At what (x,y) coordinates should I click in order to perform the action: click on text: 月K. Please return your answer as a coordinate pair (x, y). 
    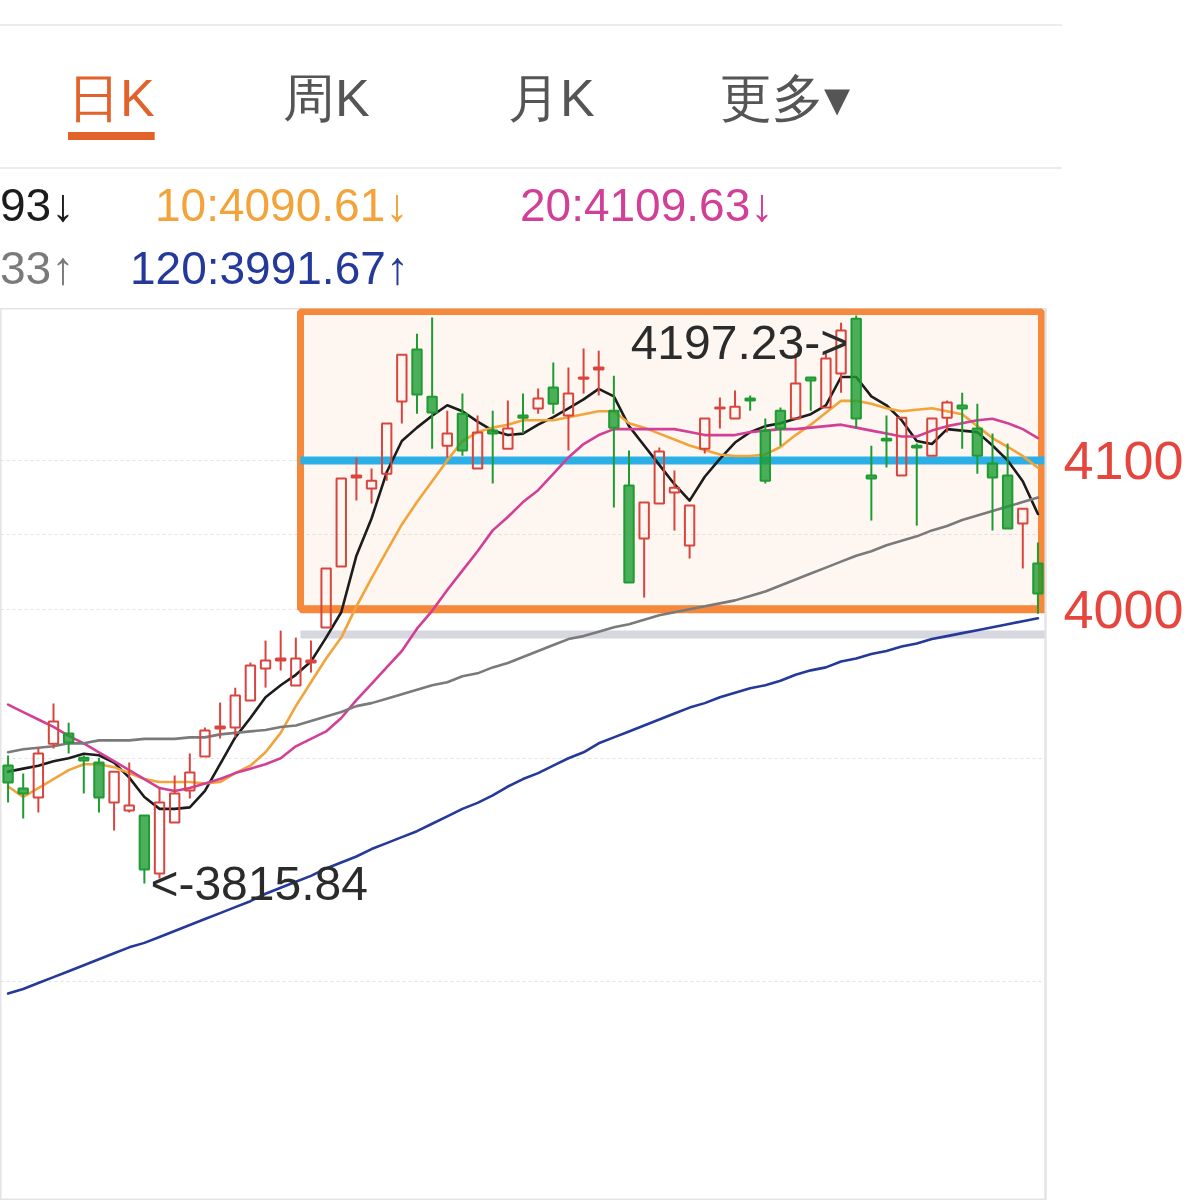
    Looking at the image, I should click on (551, 98).